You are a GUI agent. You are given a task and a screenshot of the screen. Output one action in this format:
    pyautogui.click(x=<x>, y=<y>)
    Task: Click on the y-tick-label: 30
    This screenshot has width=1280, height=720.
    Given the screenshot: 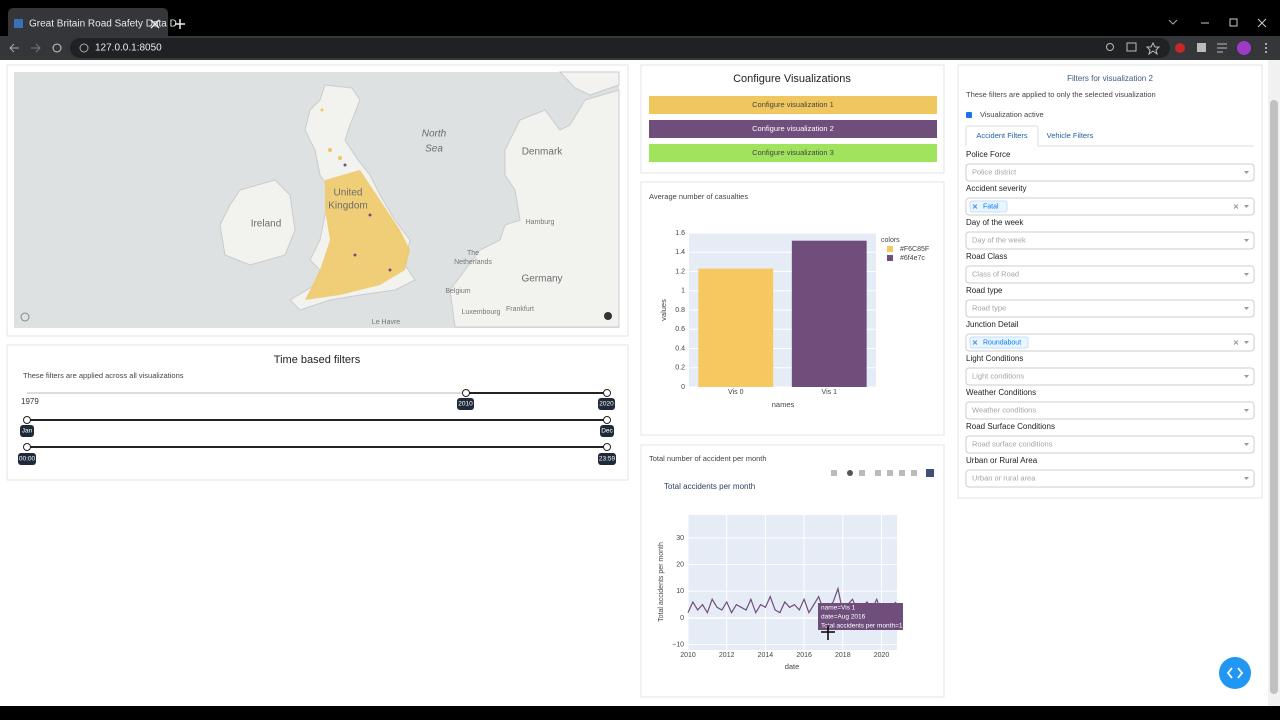 What is the action you would take?
    pyautogui.click(x=680, y=538)
    